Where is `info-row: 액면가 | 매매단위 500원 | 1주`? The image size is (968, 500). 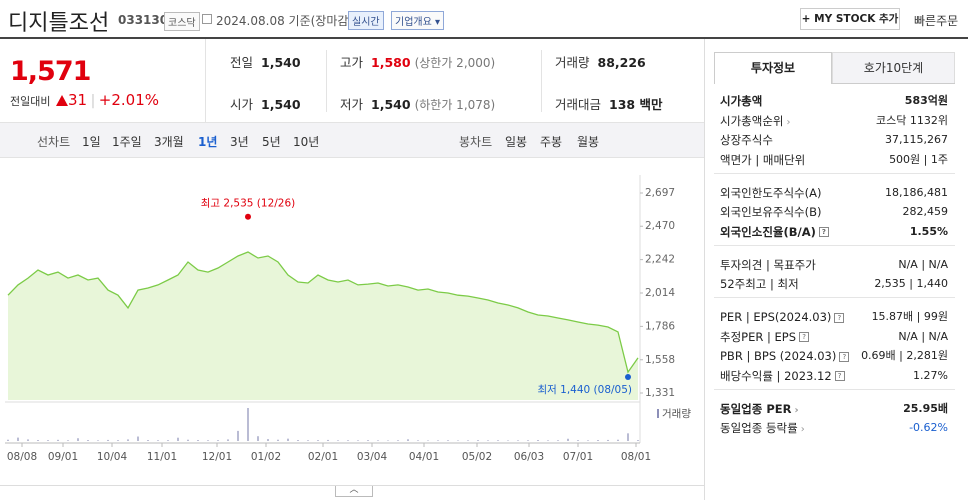
info-row: 액면가 | 매매단위 500원 | 1주 is located at coordinates (834, 160).